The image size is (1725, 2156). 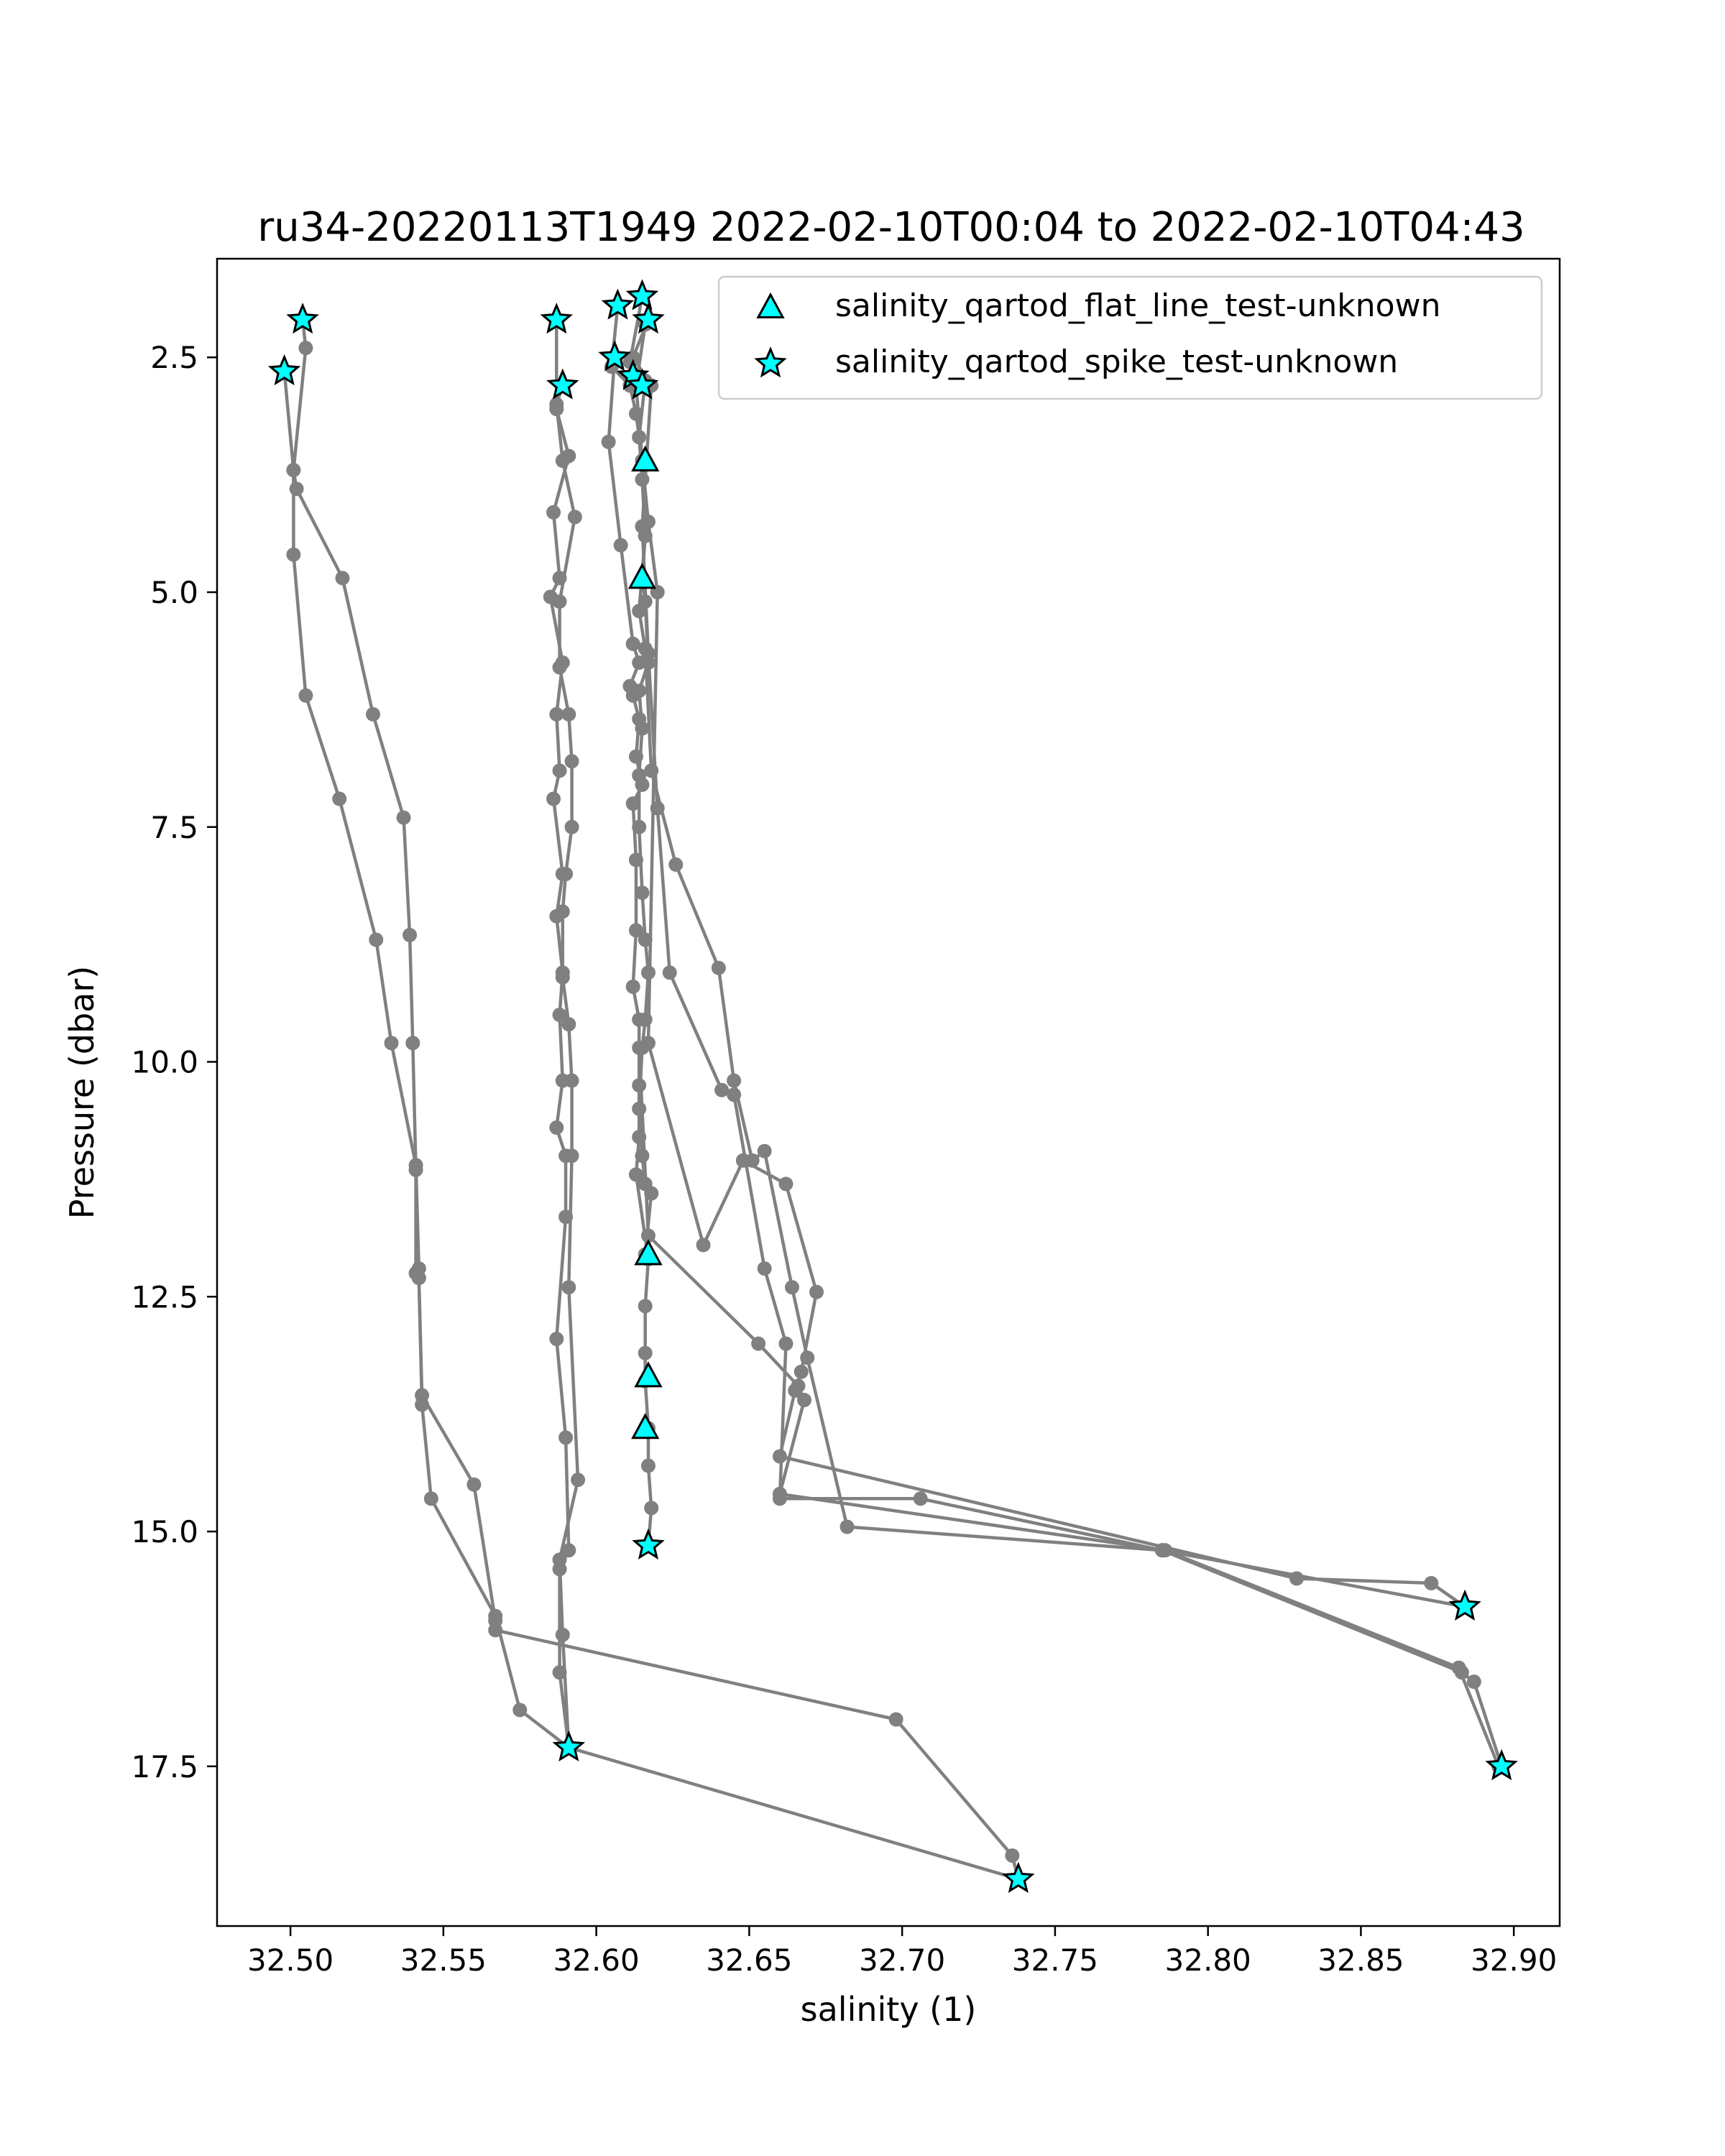 What do you see at coordinates (174, 592) in the screenshot?
I see `y-tick-label: 5.0` at bounding box center [174, 592].